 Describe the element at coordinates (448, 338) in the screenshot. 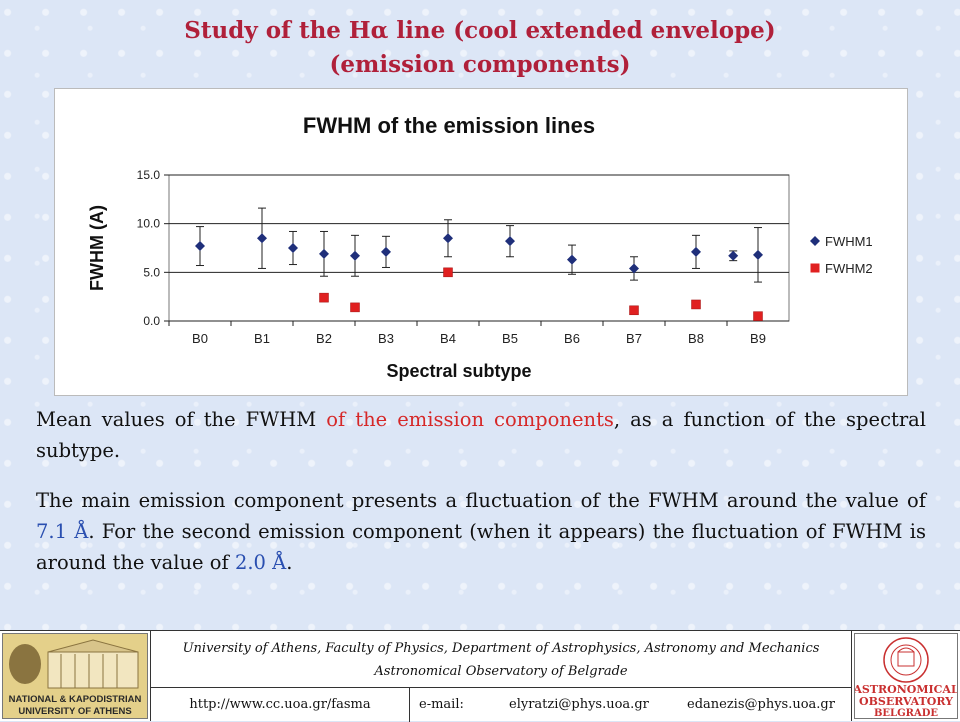

I see `x-tick-label: B4` at that location.